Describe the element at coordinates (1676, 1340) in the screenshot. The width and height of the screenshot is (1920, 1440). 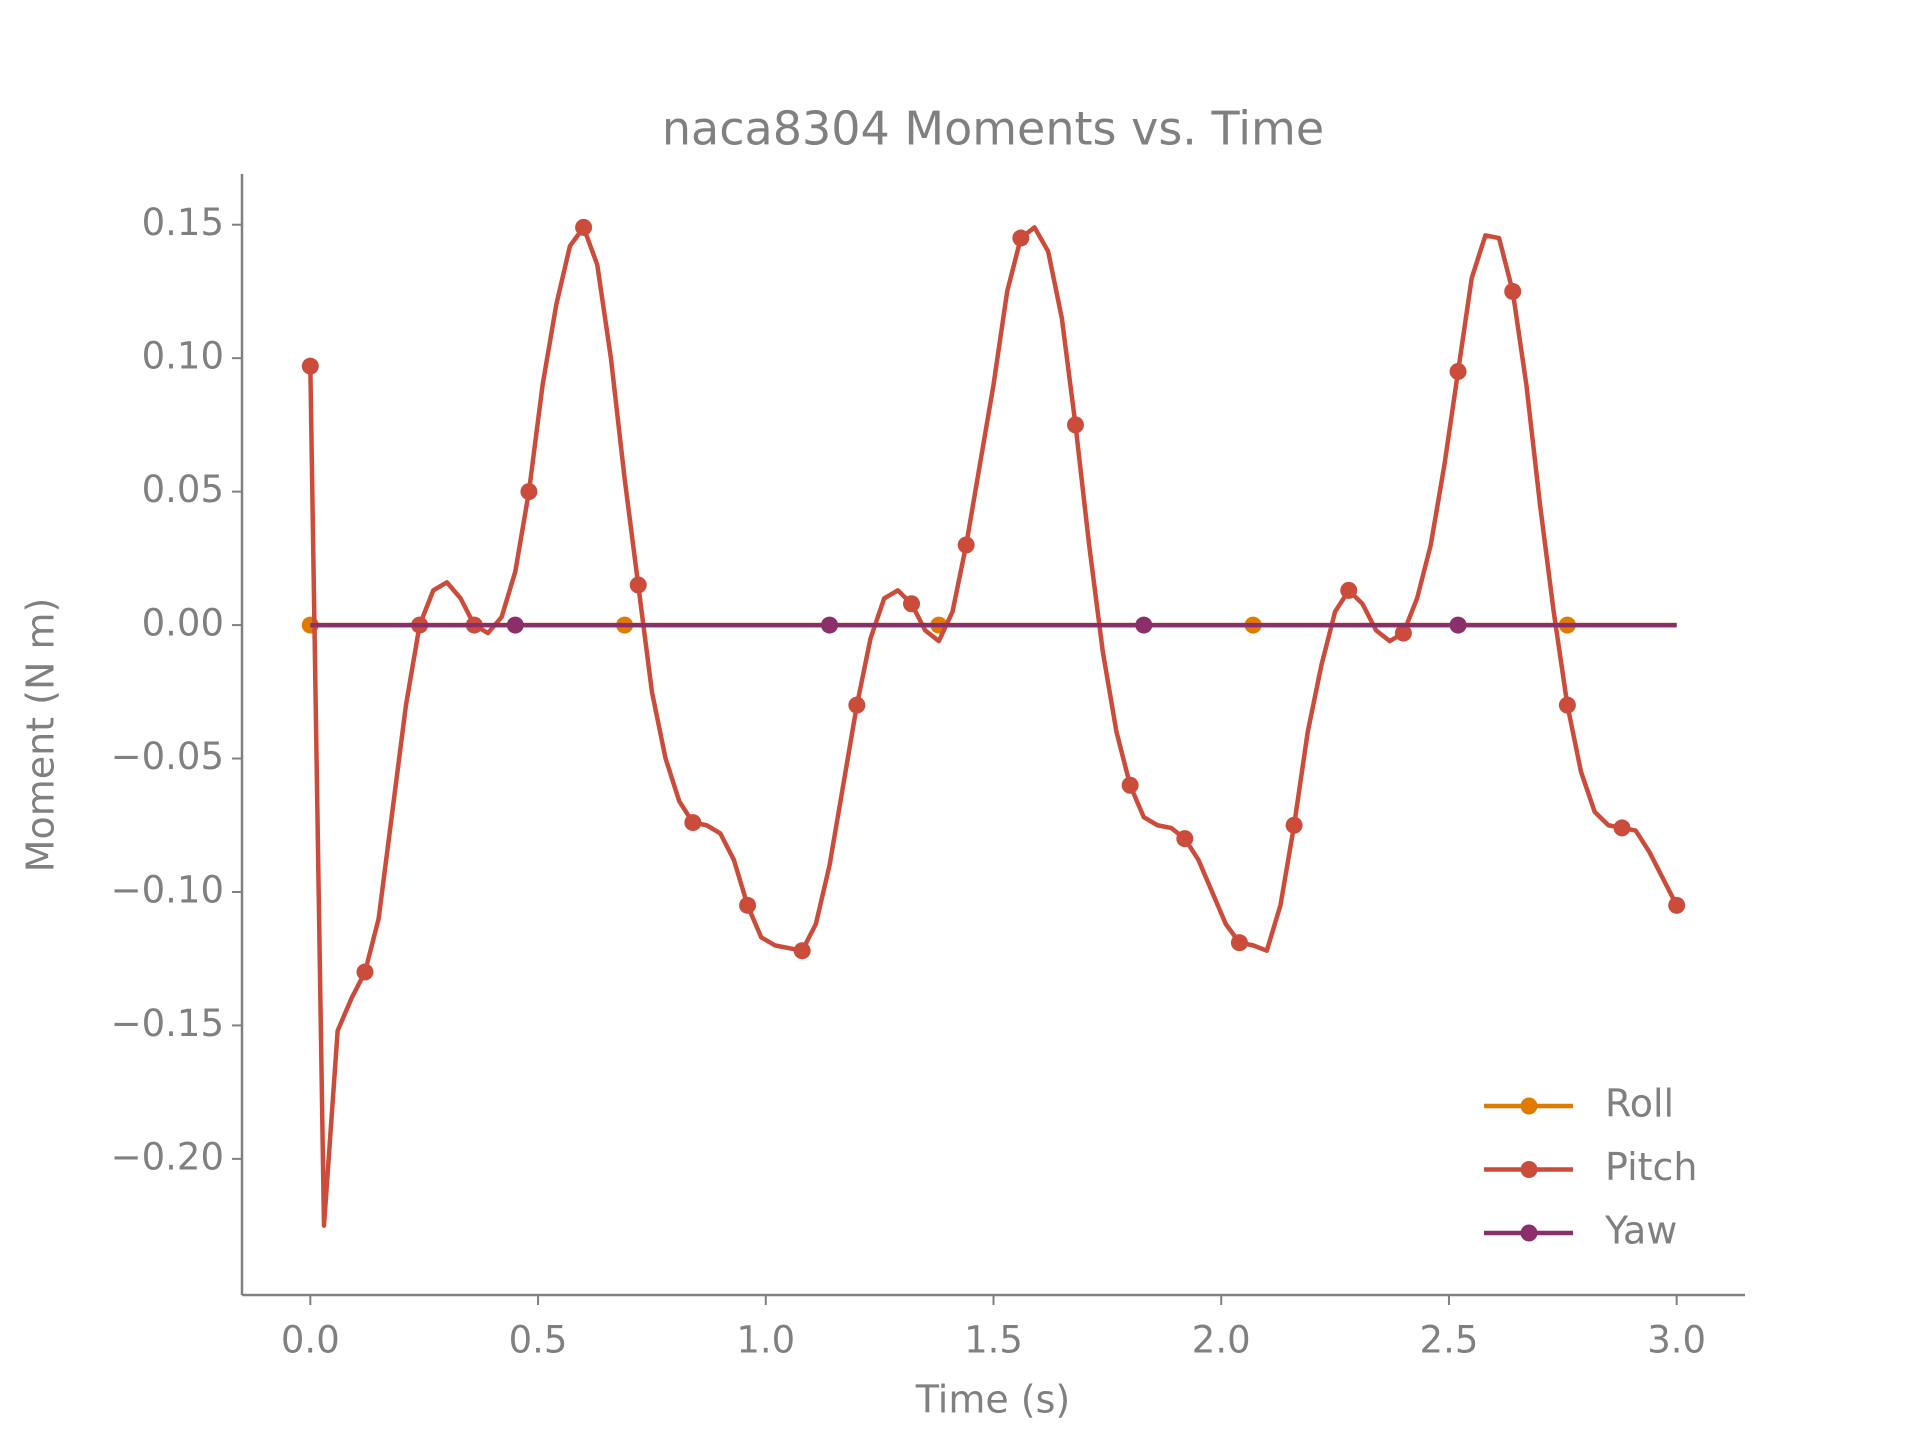
I see `x-tick-label: 3.0` at that location.